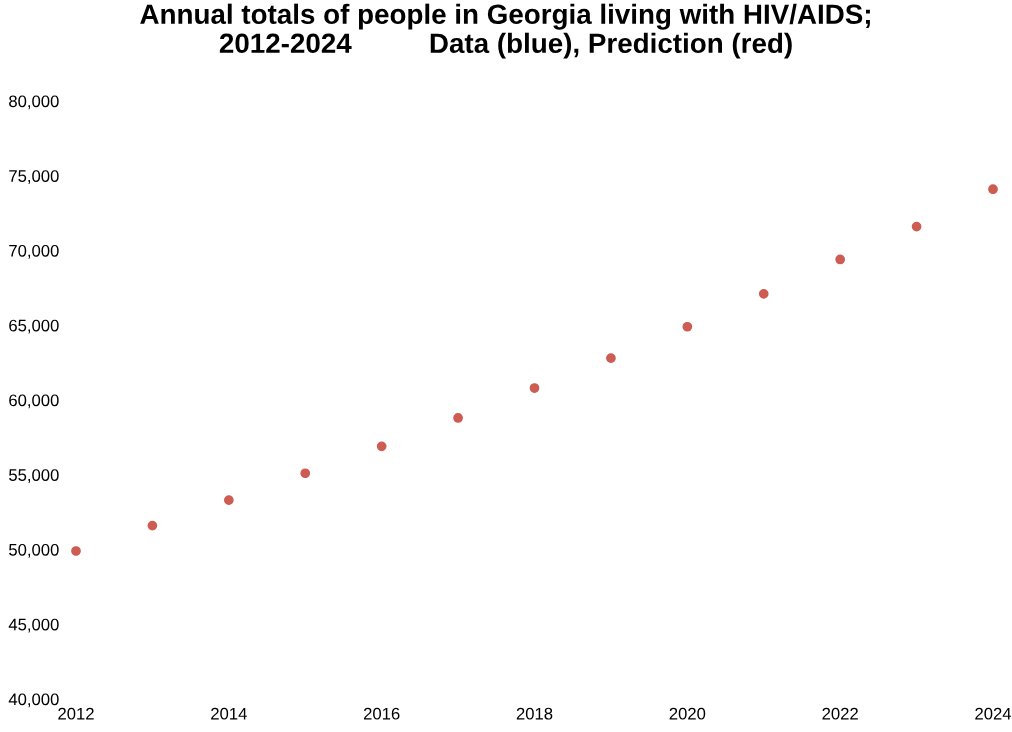  Describe the element at coordinates (993, 713) in the screenshot. I see `x-tick-label: 2024` at that location.